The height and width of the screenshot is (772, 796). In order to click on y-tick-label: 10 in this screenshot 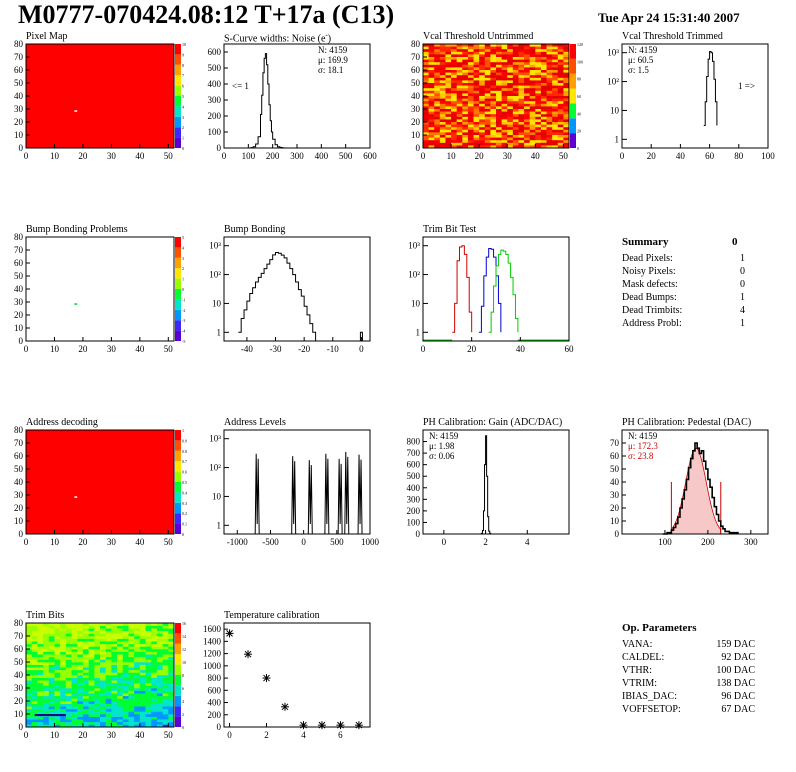, I will do `click(19, 328)`.